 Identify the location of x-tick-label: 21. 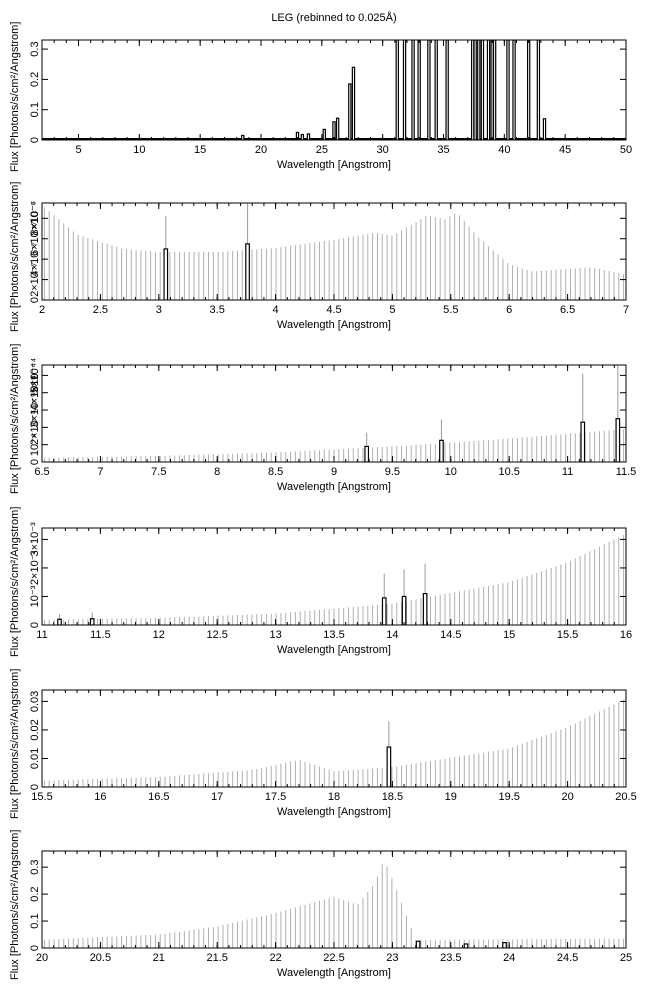
(159, 958).